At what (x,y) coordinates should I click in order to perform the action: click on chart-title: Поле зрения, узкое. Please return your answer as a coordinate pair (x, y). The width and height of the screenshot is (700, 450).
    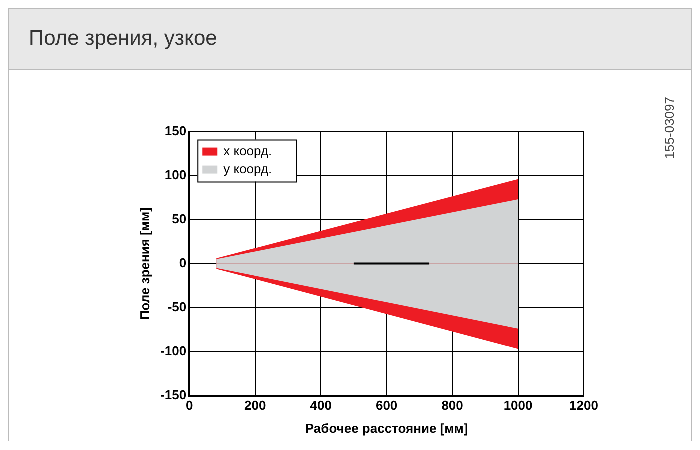
    Looking at the image, I should click on (350, 39).